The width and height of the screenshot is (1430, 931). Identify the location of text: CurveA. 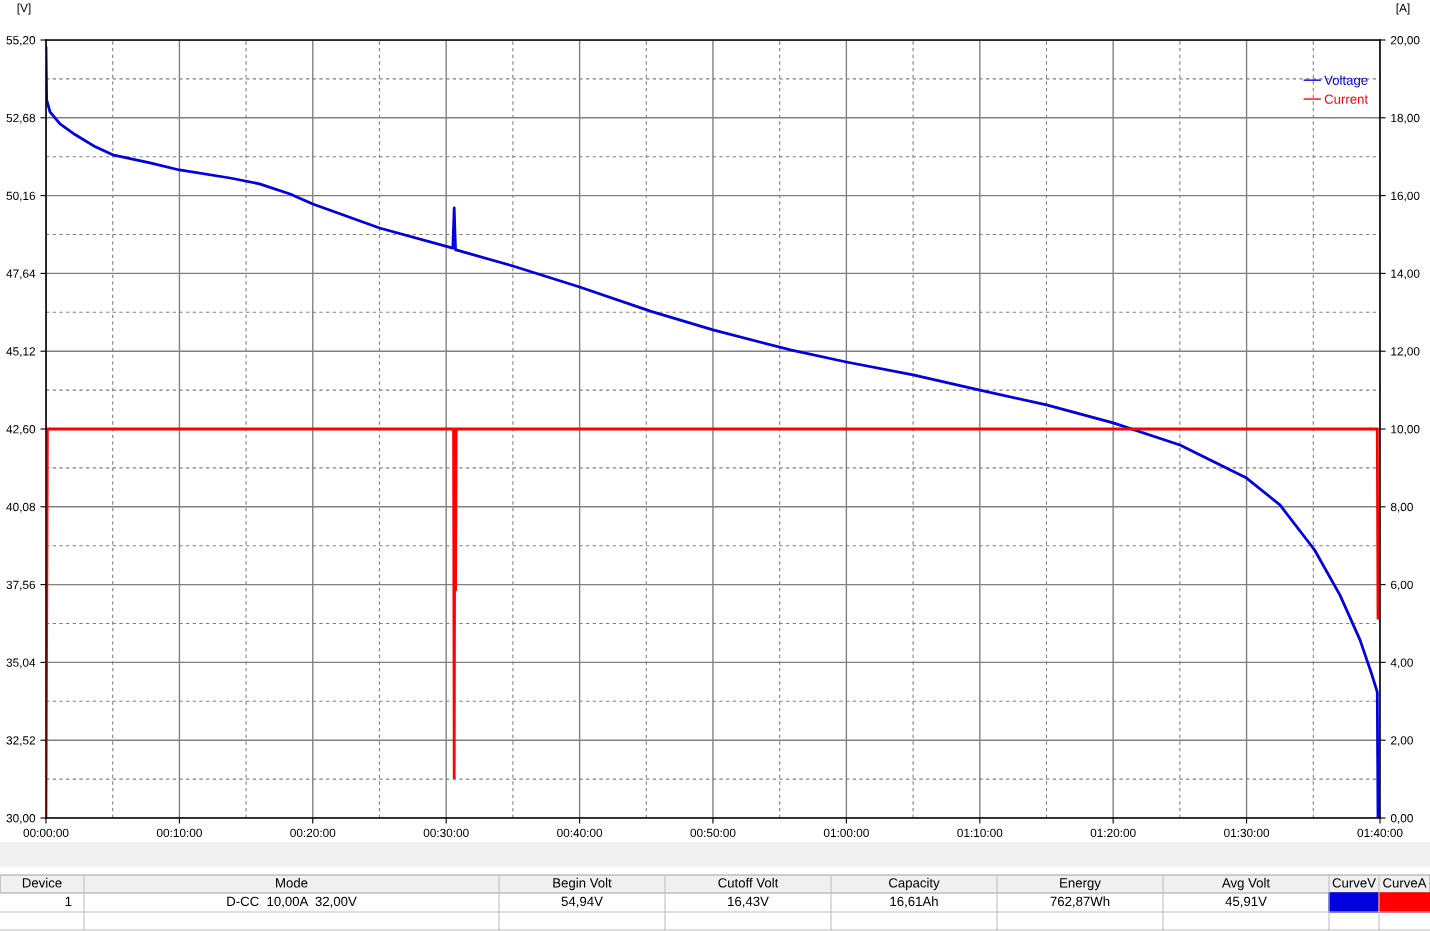
(1405, 883).